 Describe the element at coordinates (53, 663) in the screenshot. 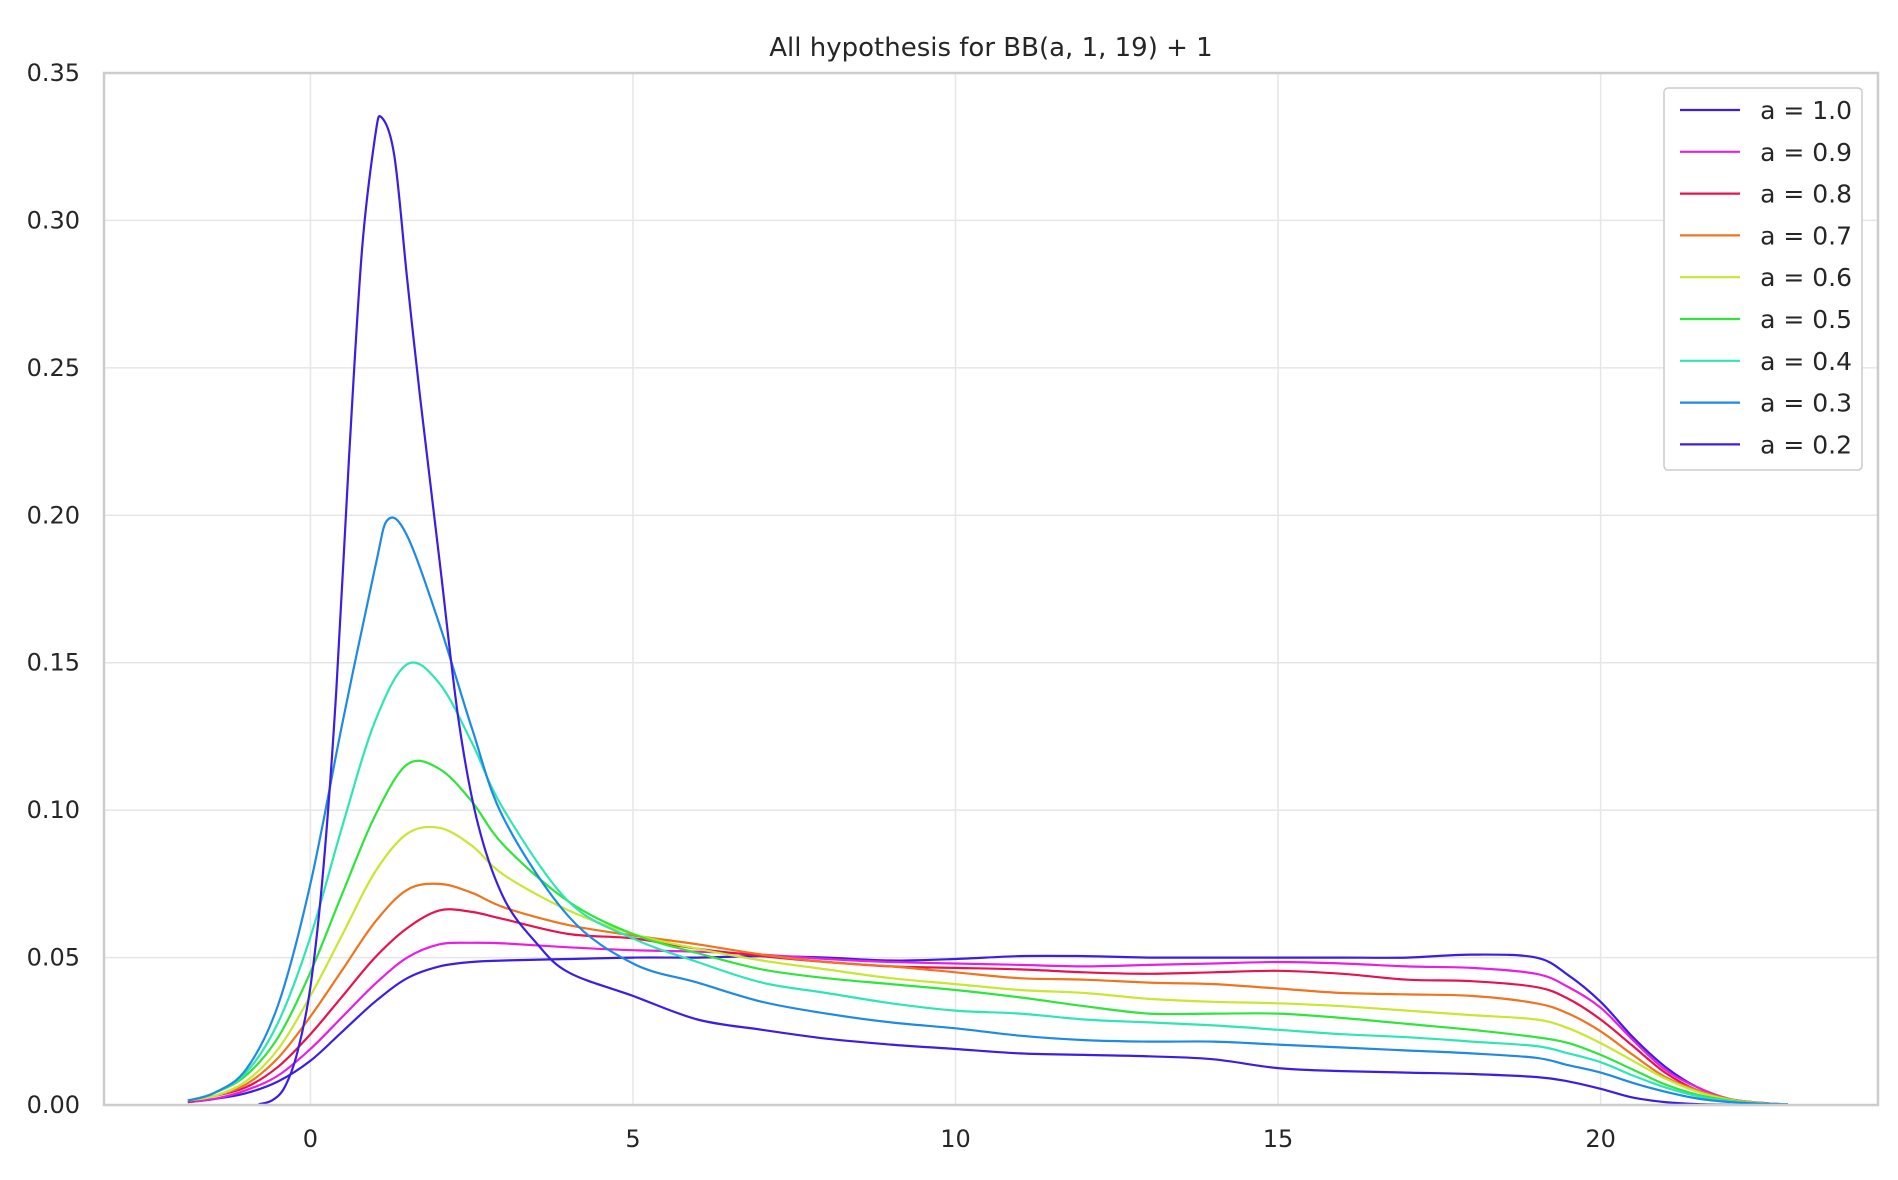

I see `y-tick-label: 0.15` at that location.